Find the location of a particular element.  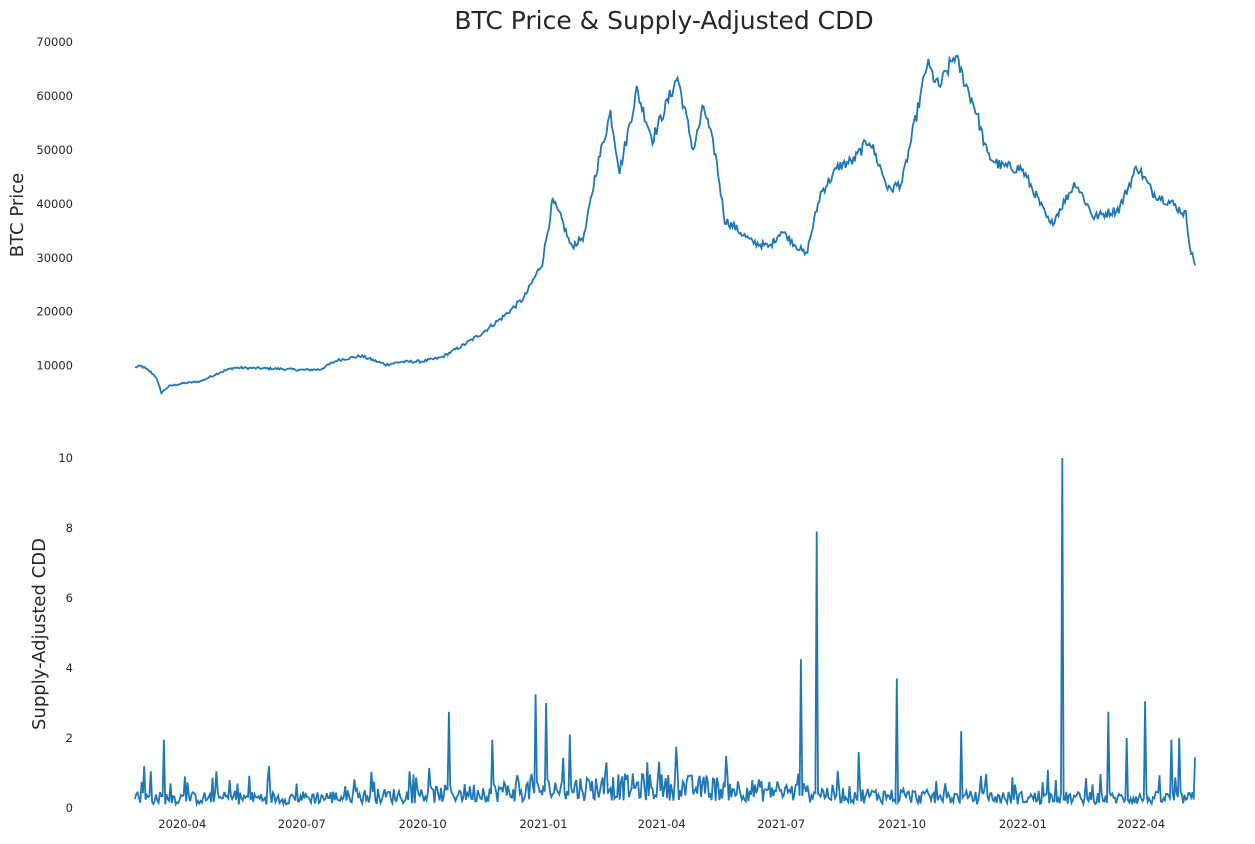

chart-title: BTC Price & Supply-Adjusted CDD is located at coordinates (663, 20).